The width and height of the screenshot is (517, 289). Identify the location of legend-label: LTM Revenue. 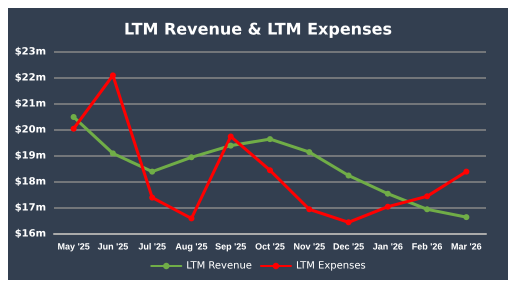
(219, 266).